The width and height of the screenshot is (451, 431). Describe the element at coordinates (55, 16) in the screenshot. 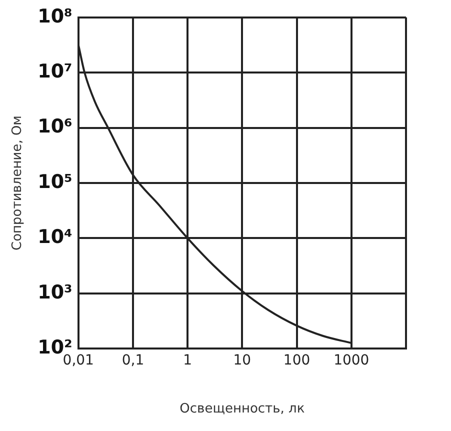

I see `y-tick-label: 10⁸` at that location.